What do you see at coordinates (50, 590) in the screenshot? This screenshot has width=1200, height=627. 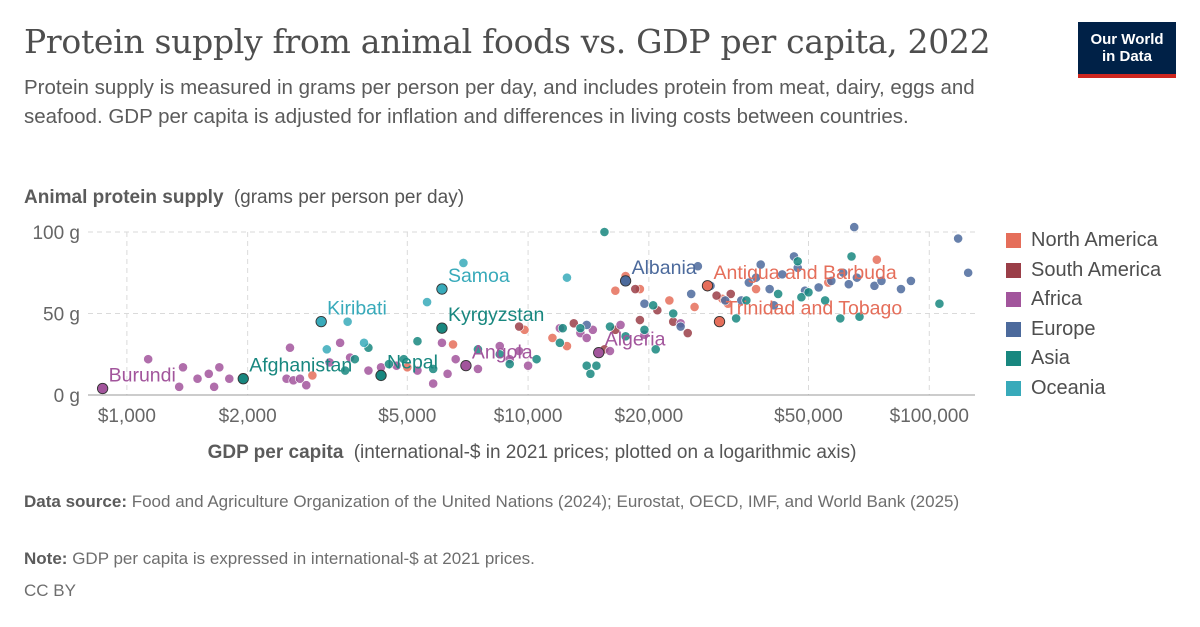 I see `license: CC BY` at bounding box center [50, 590].